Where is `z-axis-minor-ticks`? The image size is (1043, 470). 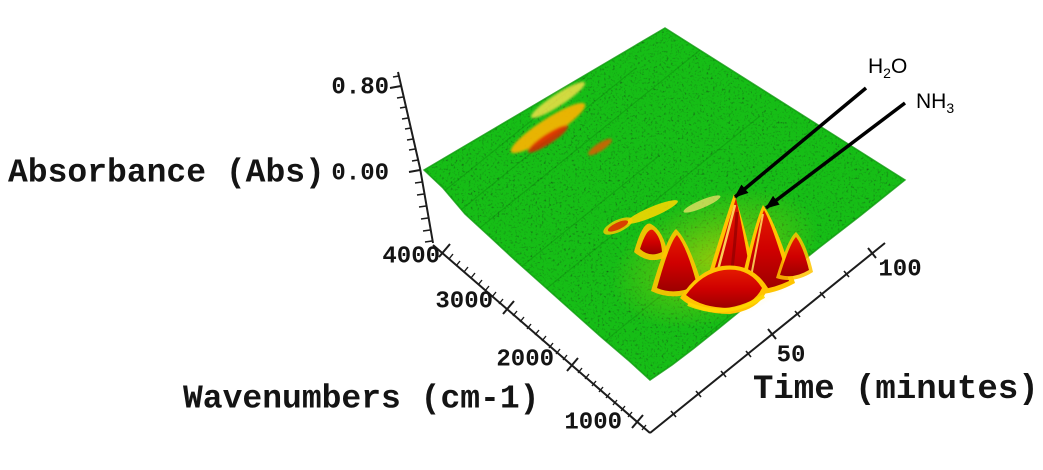
z-axis-minor-ticks is located at coordinates (412, 159).